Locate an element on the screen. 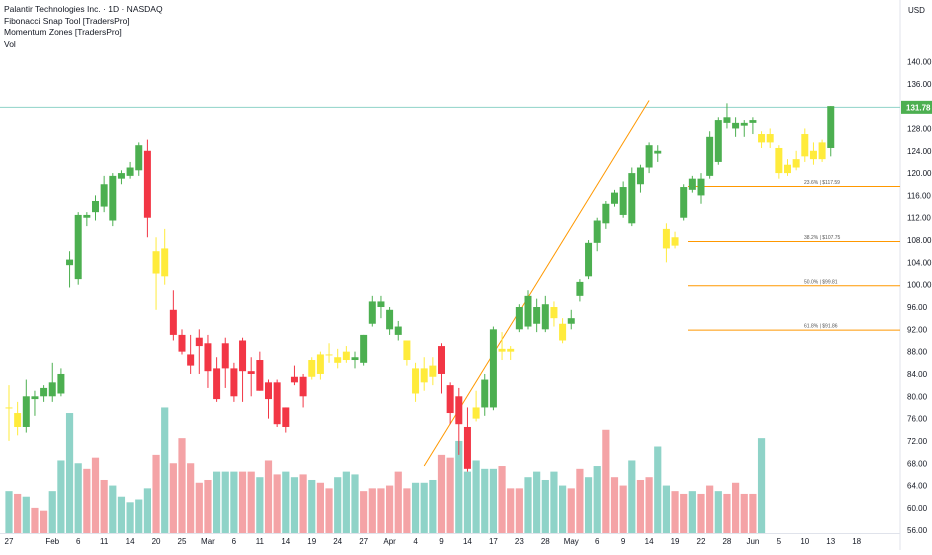 The height and width of the screenshot is (555, 932). indicator-volume: Vol is located at coordinates (10, 43).